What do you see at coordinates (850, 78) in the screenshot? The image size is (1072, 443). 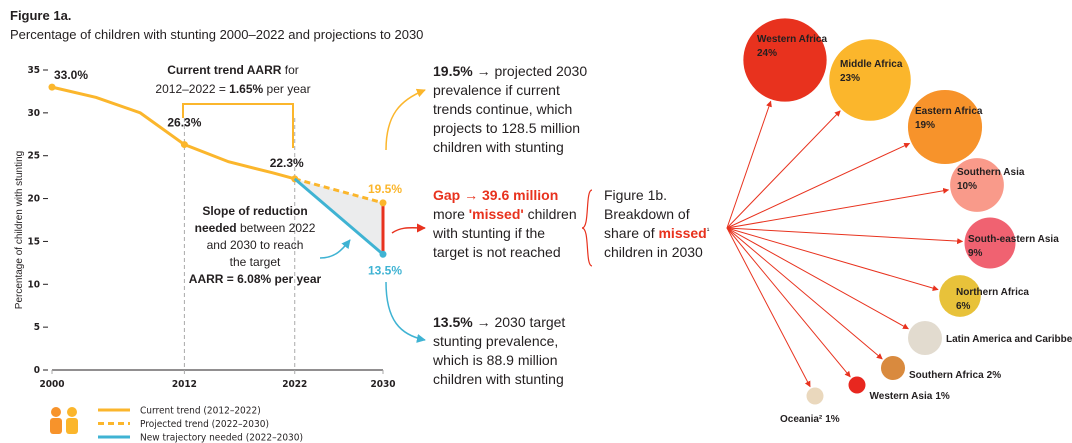 I see `bubble-value: 23%` at bounding box center [850, 78].